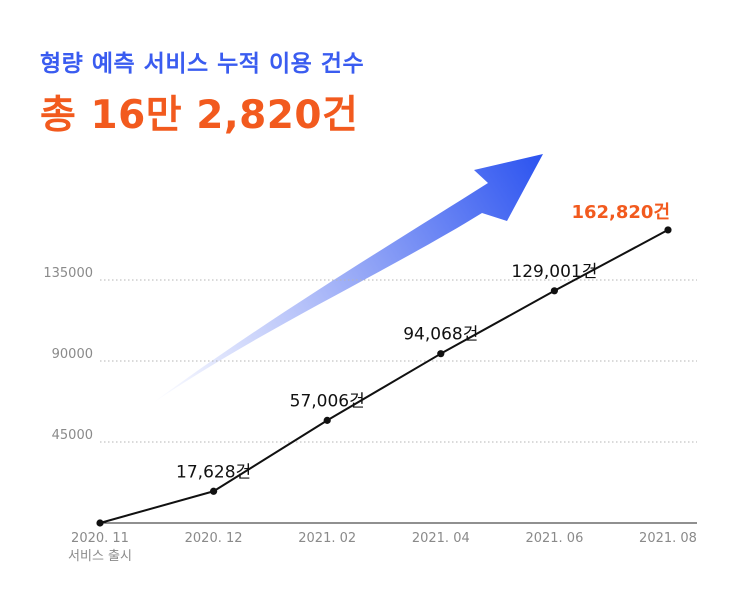 The image size is (745, 602). Describe the element at coordinates (327, 538) in the screenshot. I see `x-tick-label: 2021. 02` at that location.